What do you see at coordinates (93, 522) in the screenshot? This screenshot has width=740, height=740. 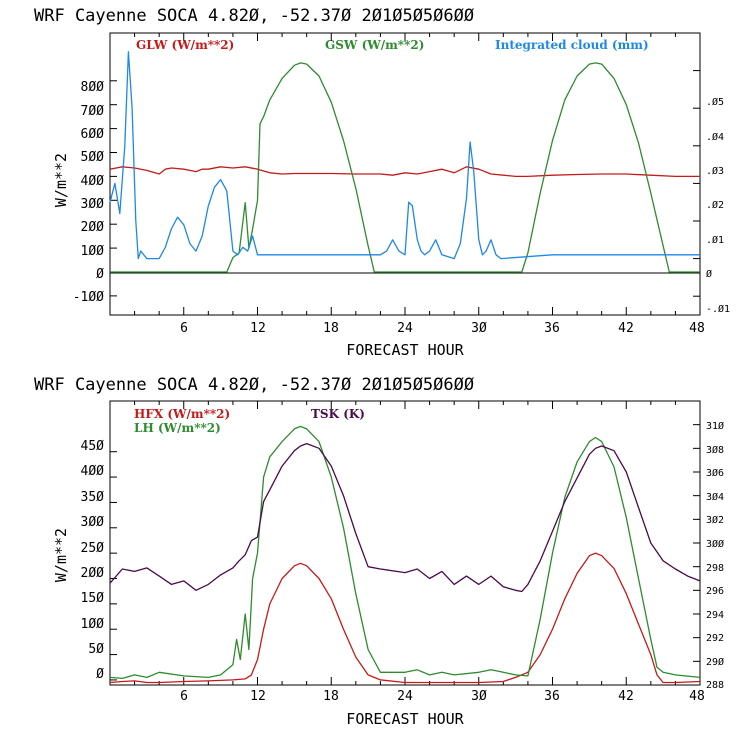 I see `chart-bottom-ytick-label: 3ØØ` at bounding box center [93, 522].